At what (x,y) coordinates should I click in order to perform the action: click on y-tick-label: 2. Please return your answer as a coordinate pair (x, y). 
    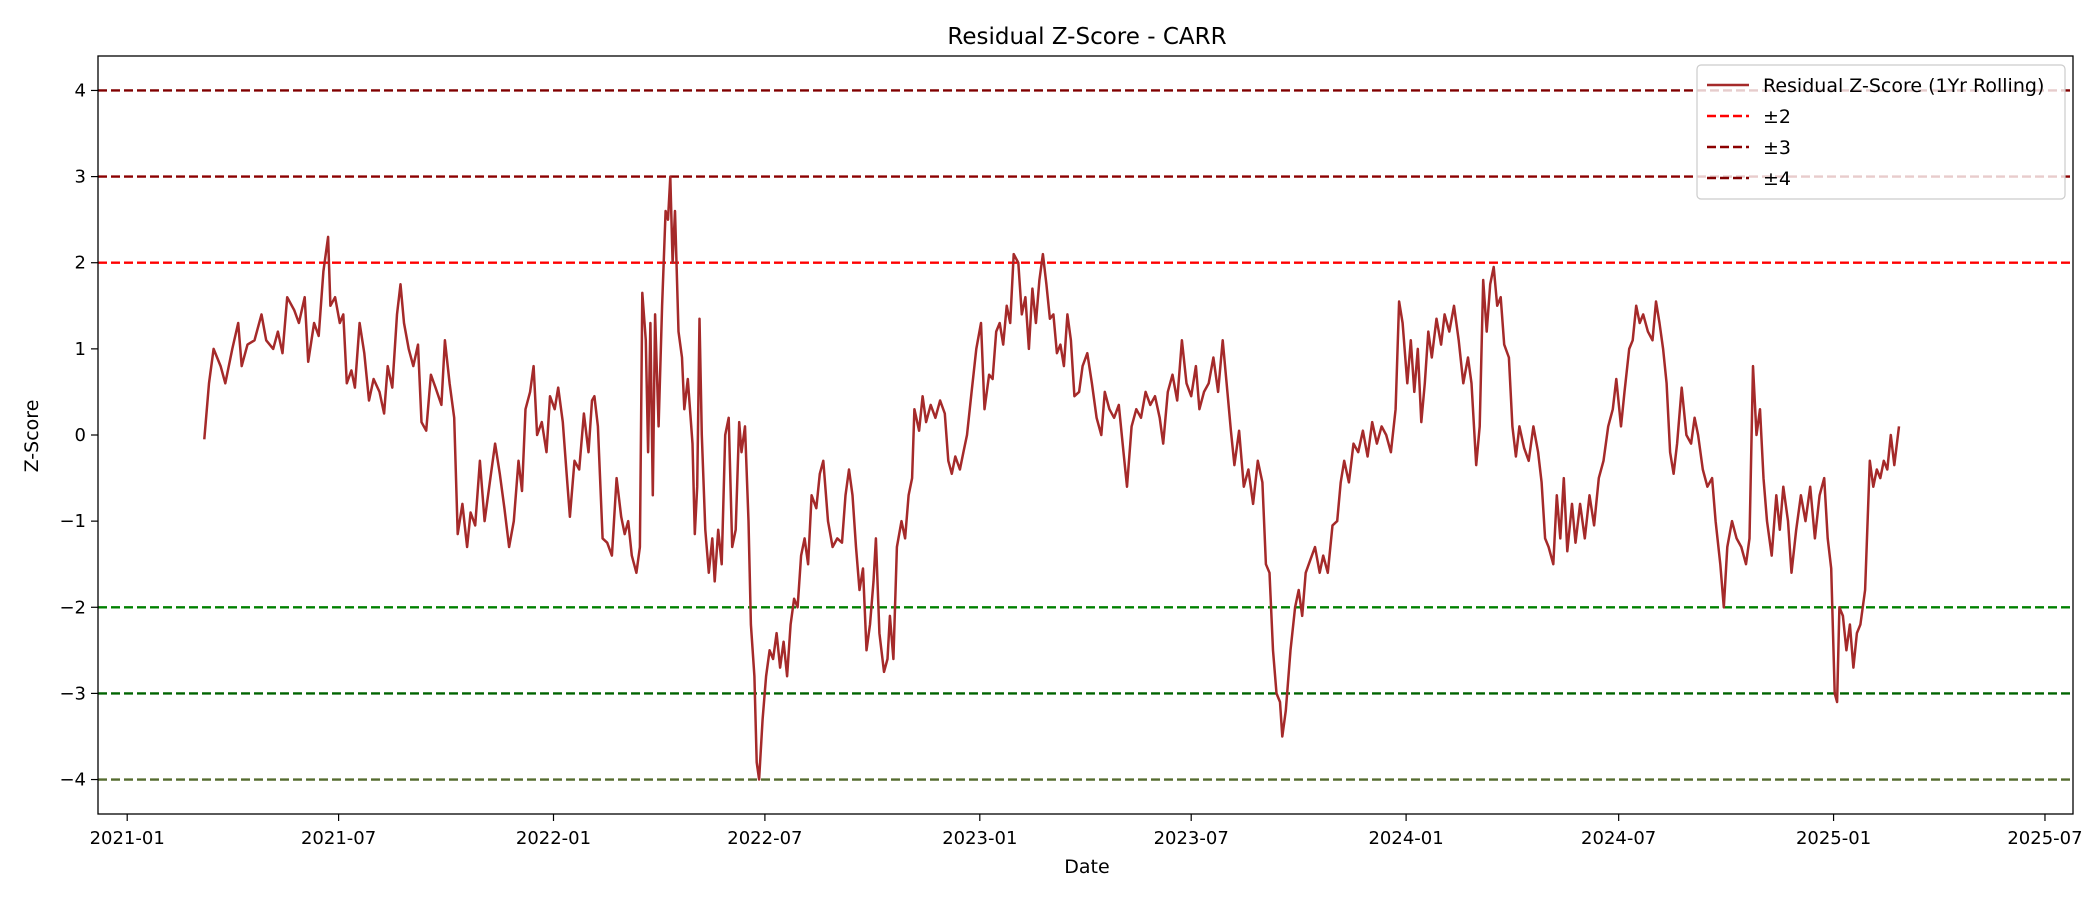
    Looking at the image, I should click on (80, 263).